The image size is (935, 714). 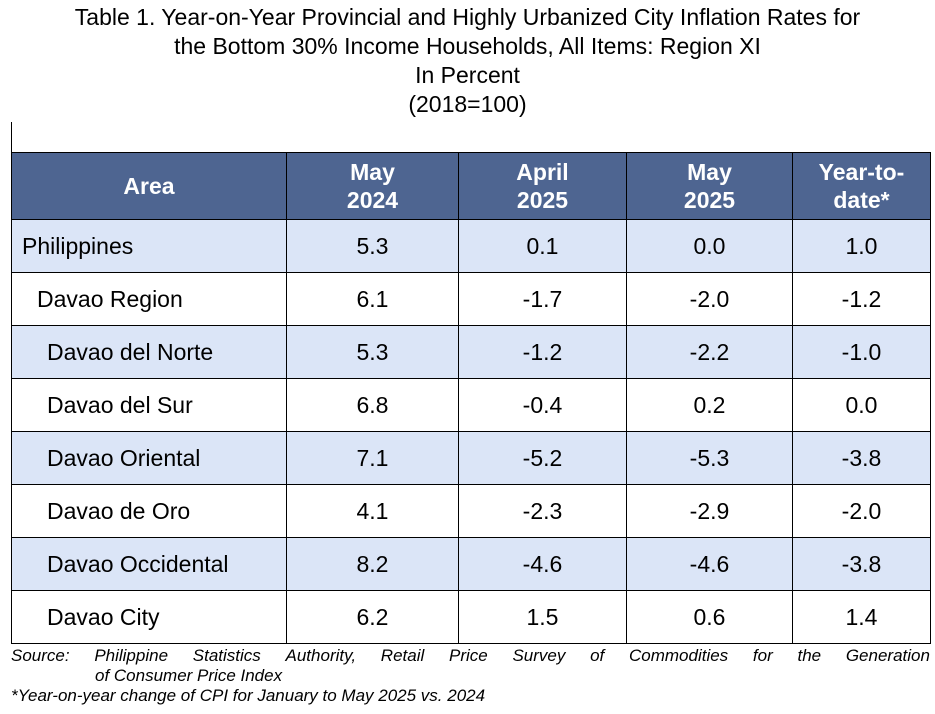 I want to click on source-note-line2: of Consumer Price Index, so click(x=189, y=675).